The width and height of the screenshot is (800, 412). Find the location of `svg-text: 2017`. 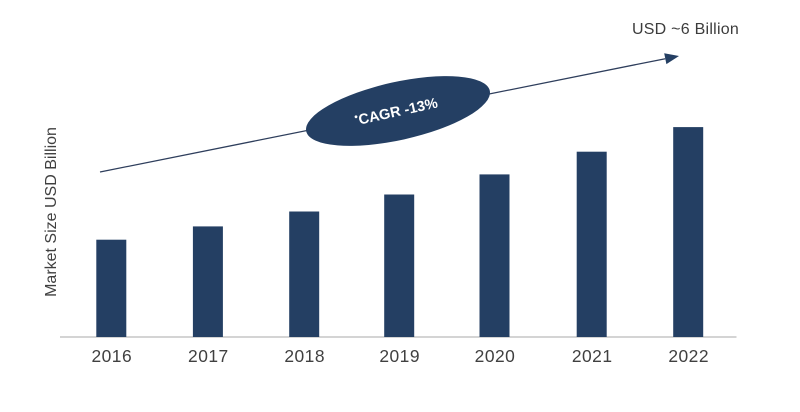

svg-text: 2017 is located at coordinates (208, 356).